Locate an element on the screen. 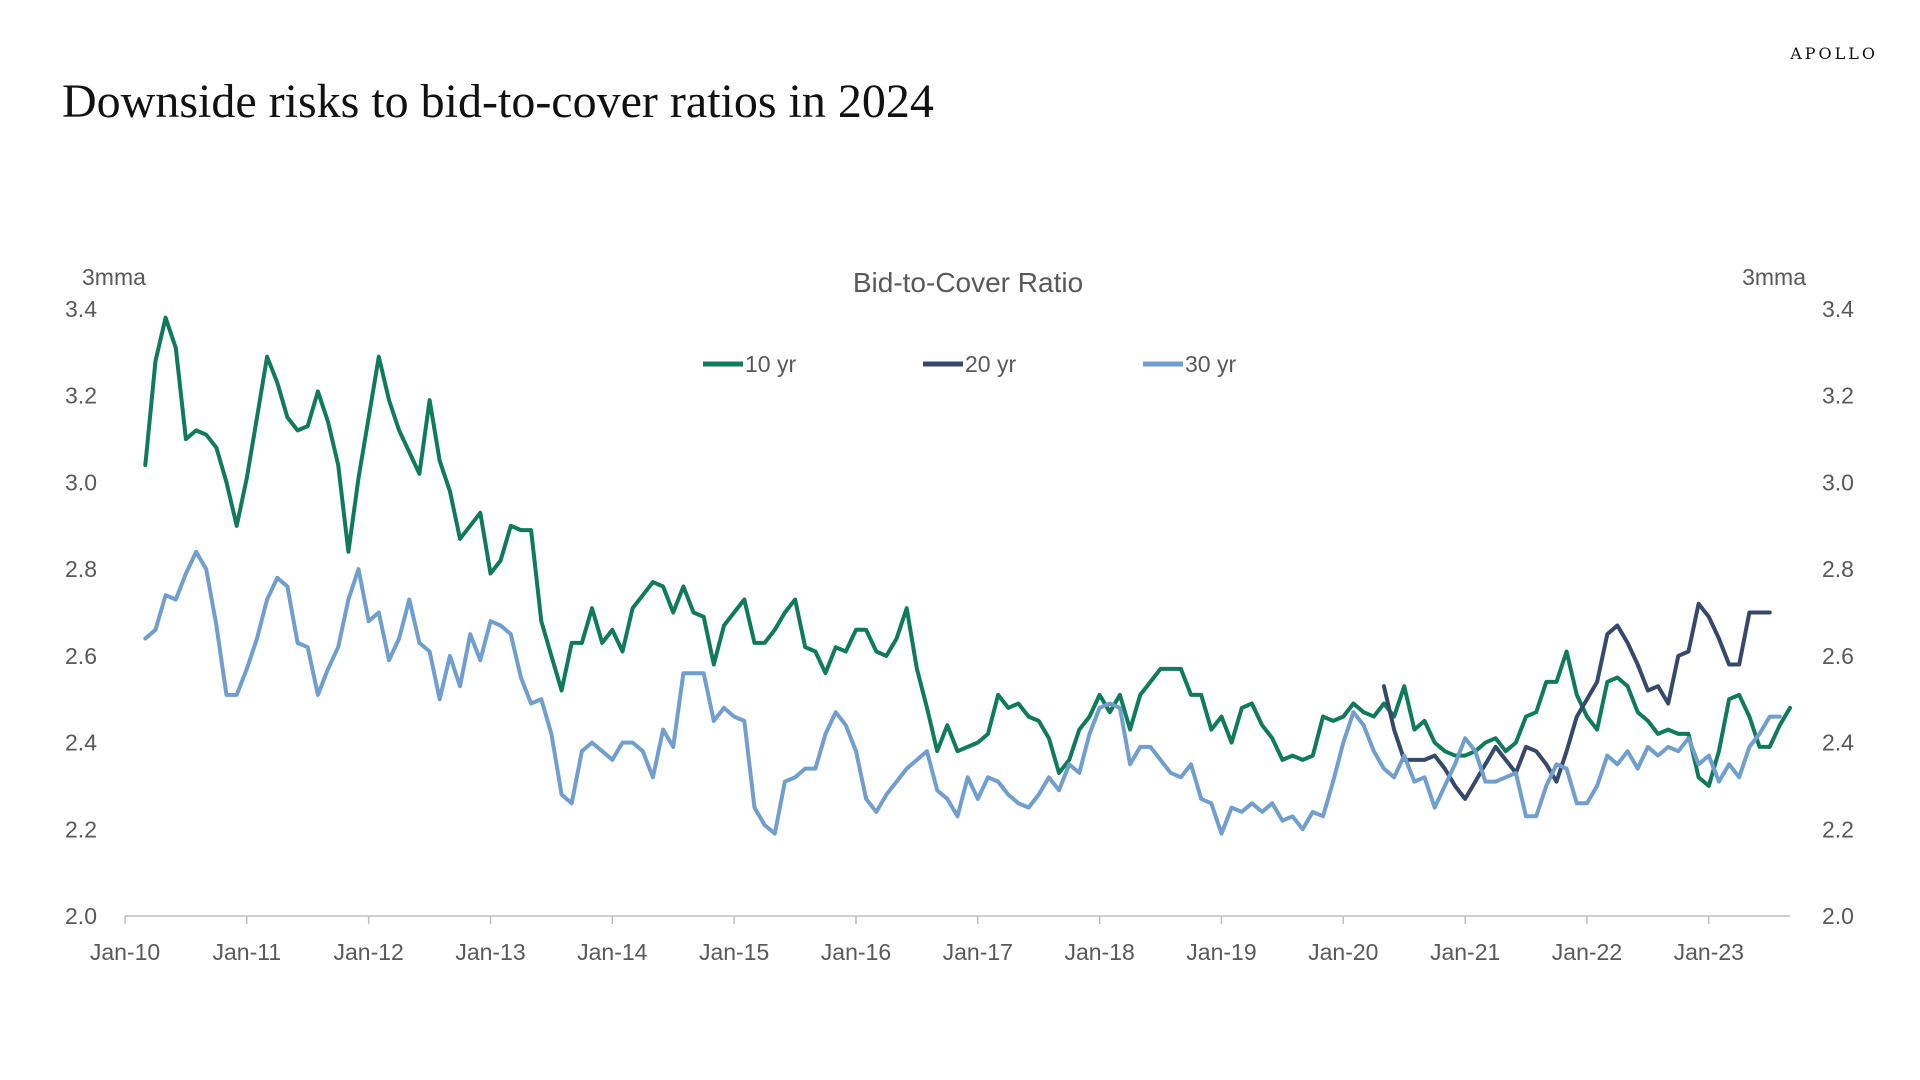  left-axis-unit-label: 3mma is located at coordinates (114, 277).